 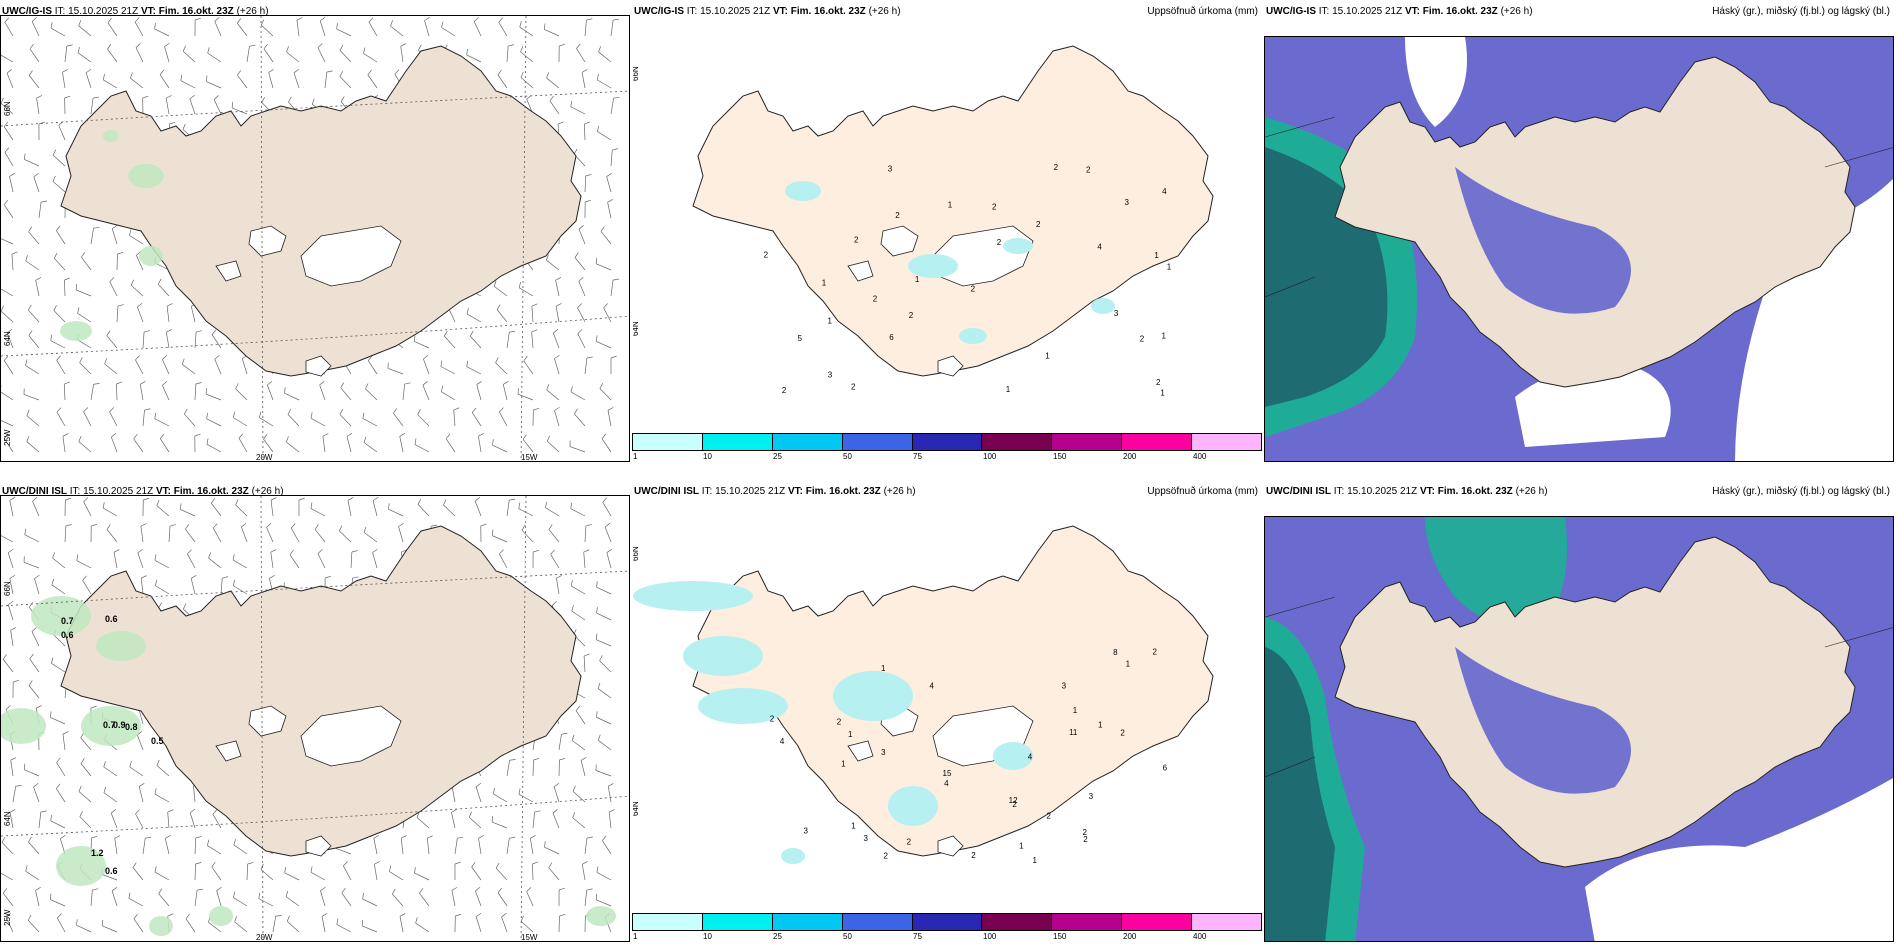 I want to click on lat-label-25w: 25W, so click(x=7, y=437).